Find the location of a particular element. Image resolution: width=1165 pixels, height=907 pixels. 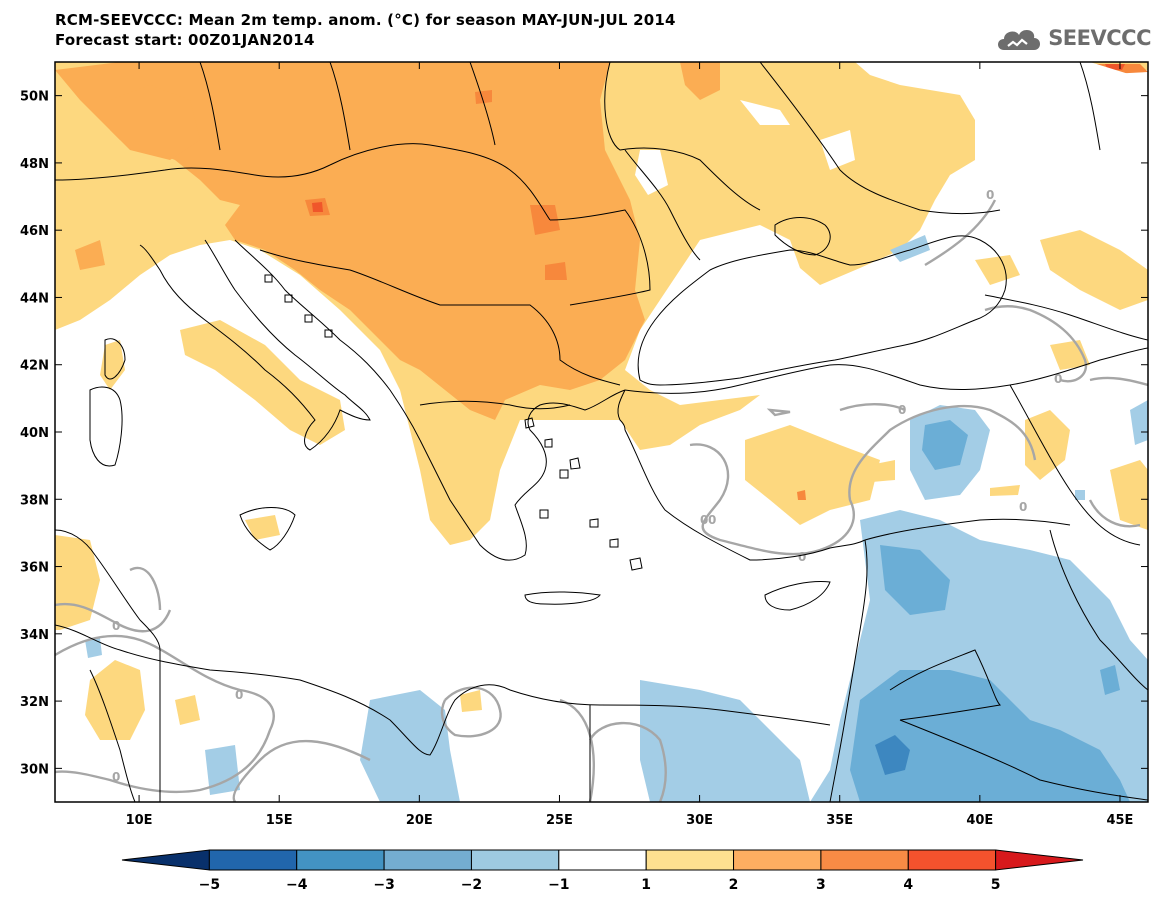

anomaly-region-libya-east-m1-m2 is located at coordinates (410, 746).